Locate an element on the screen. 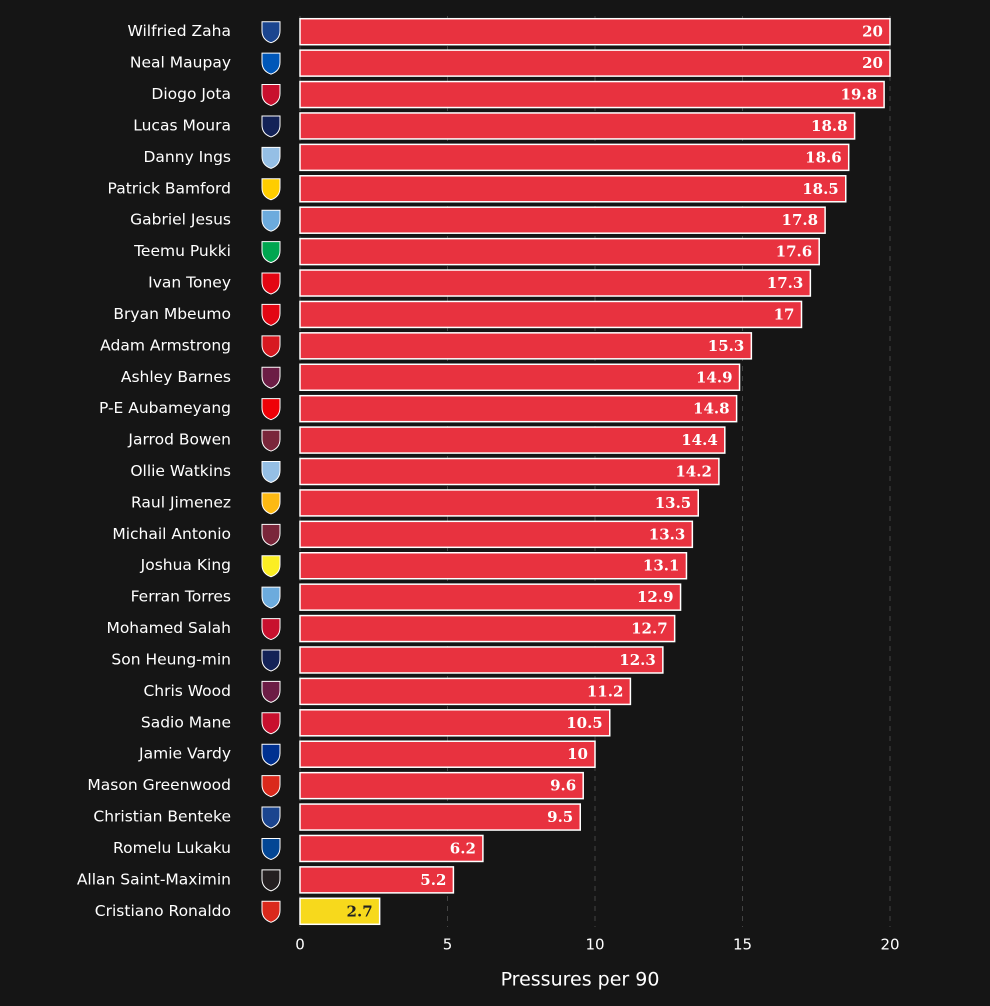 The image size is (990, 1006). y-tick-label: Michail Antonio is located at coordinates (171, 534).